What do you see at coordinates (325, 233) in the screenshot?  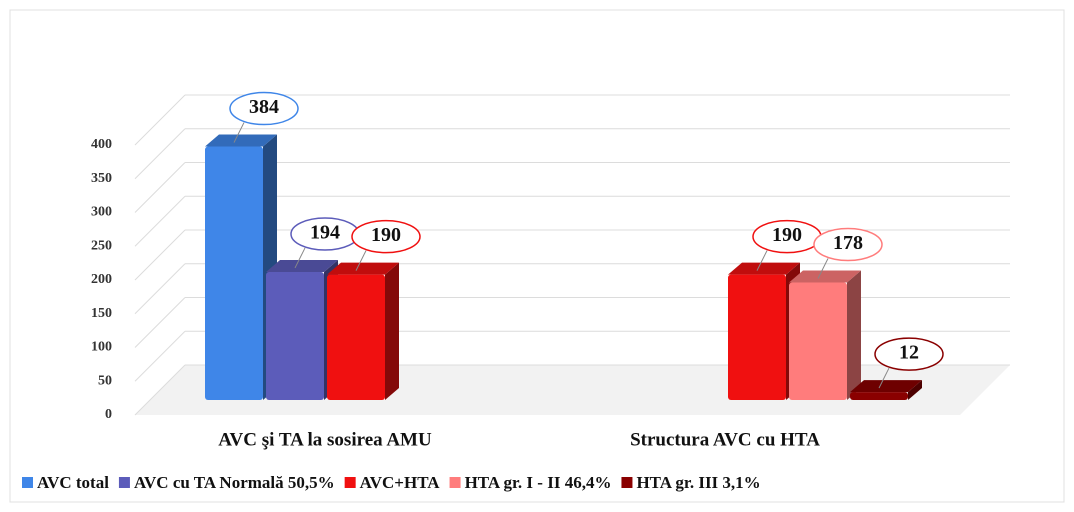 I see `value-label: 194` at bounding box center [325, 233].